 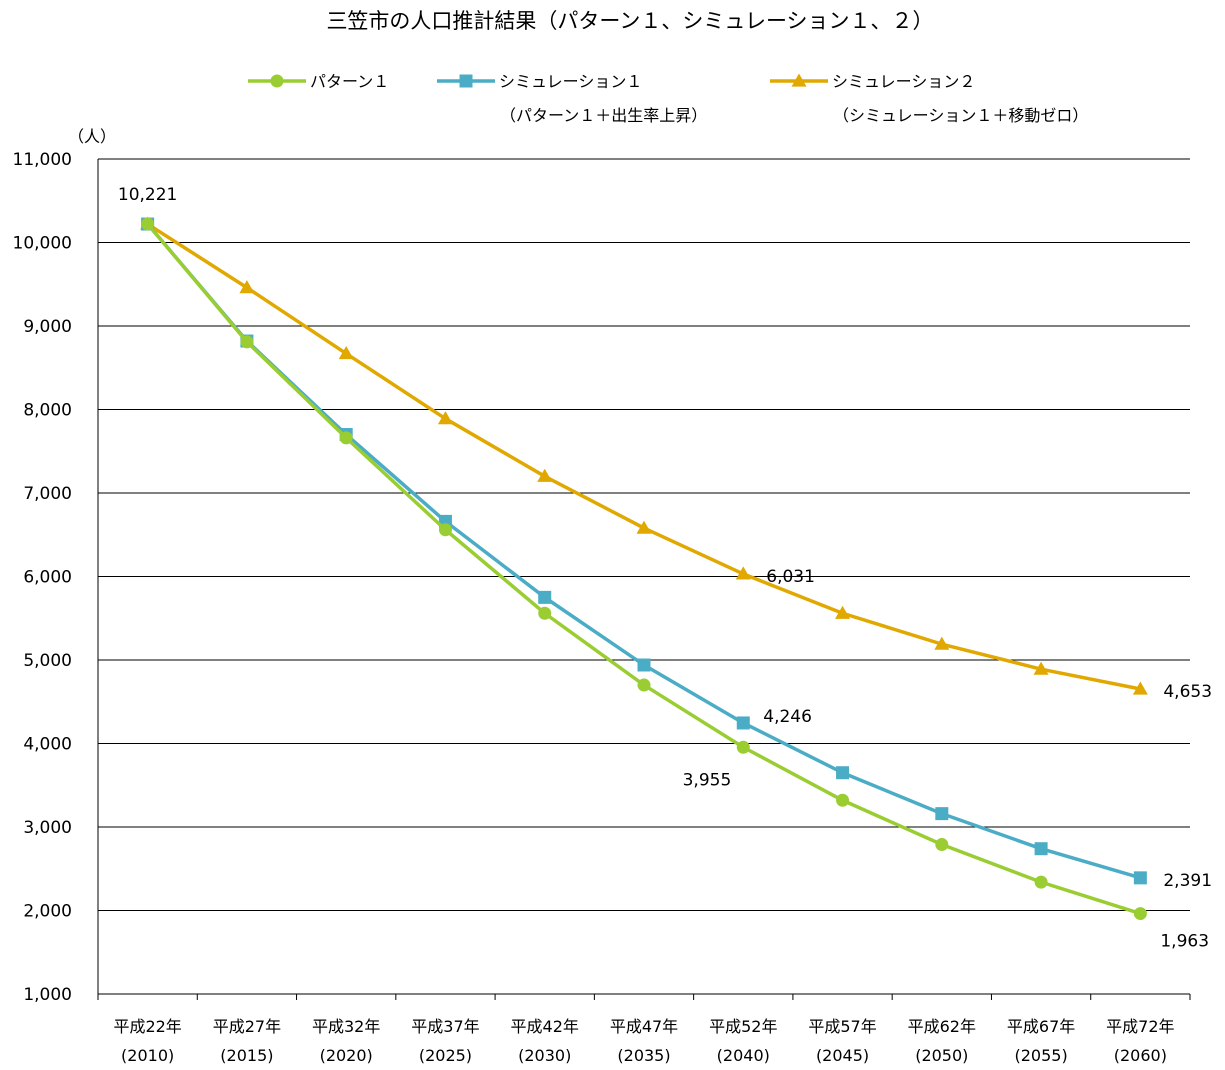 What do you see at coordinates (942, 1026) in the screenshot?
I see `x-tick-label-era: 平成62年` at bounding box center [942, 1026].